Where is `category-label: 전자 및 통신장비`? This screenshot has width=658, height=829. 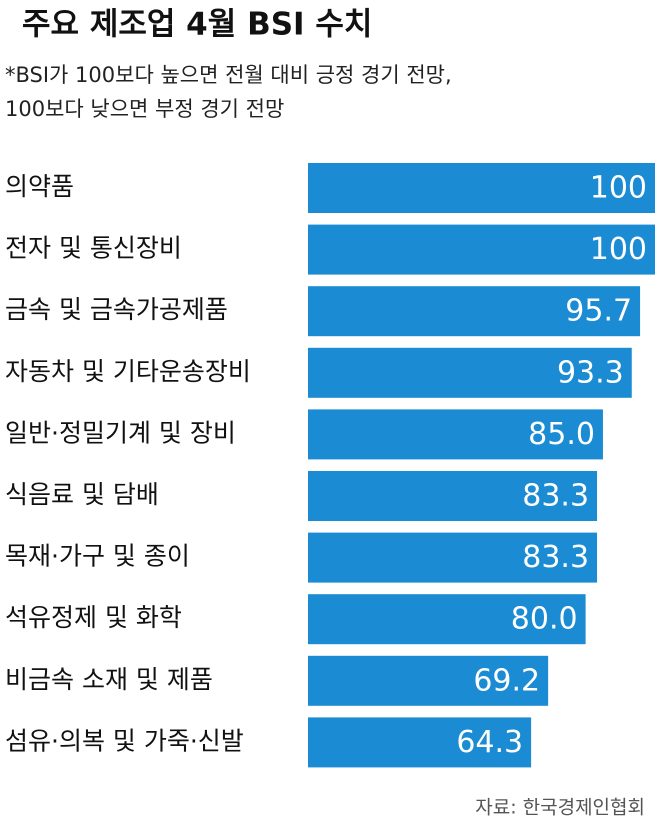
category-label: 전자 및 통신장비 is located at coordinates (93, 248).